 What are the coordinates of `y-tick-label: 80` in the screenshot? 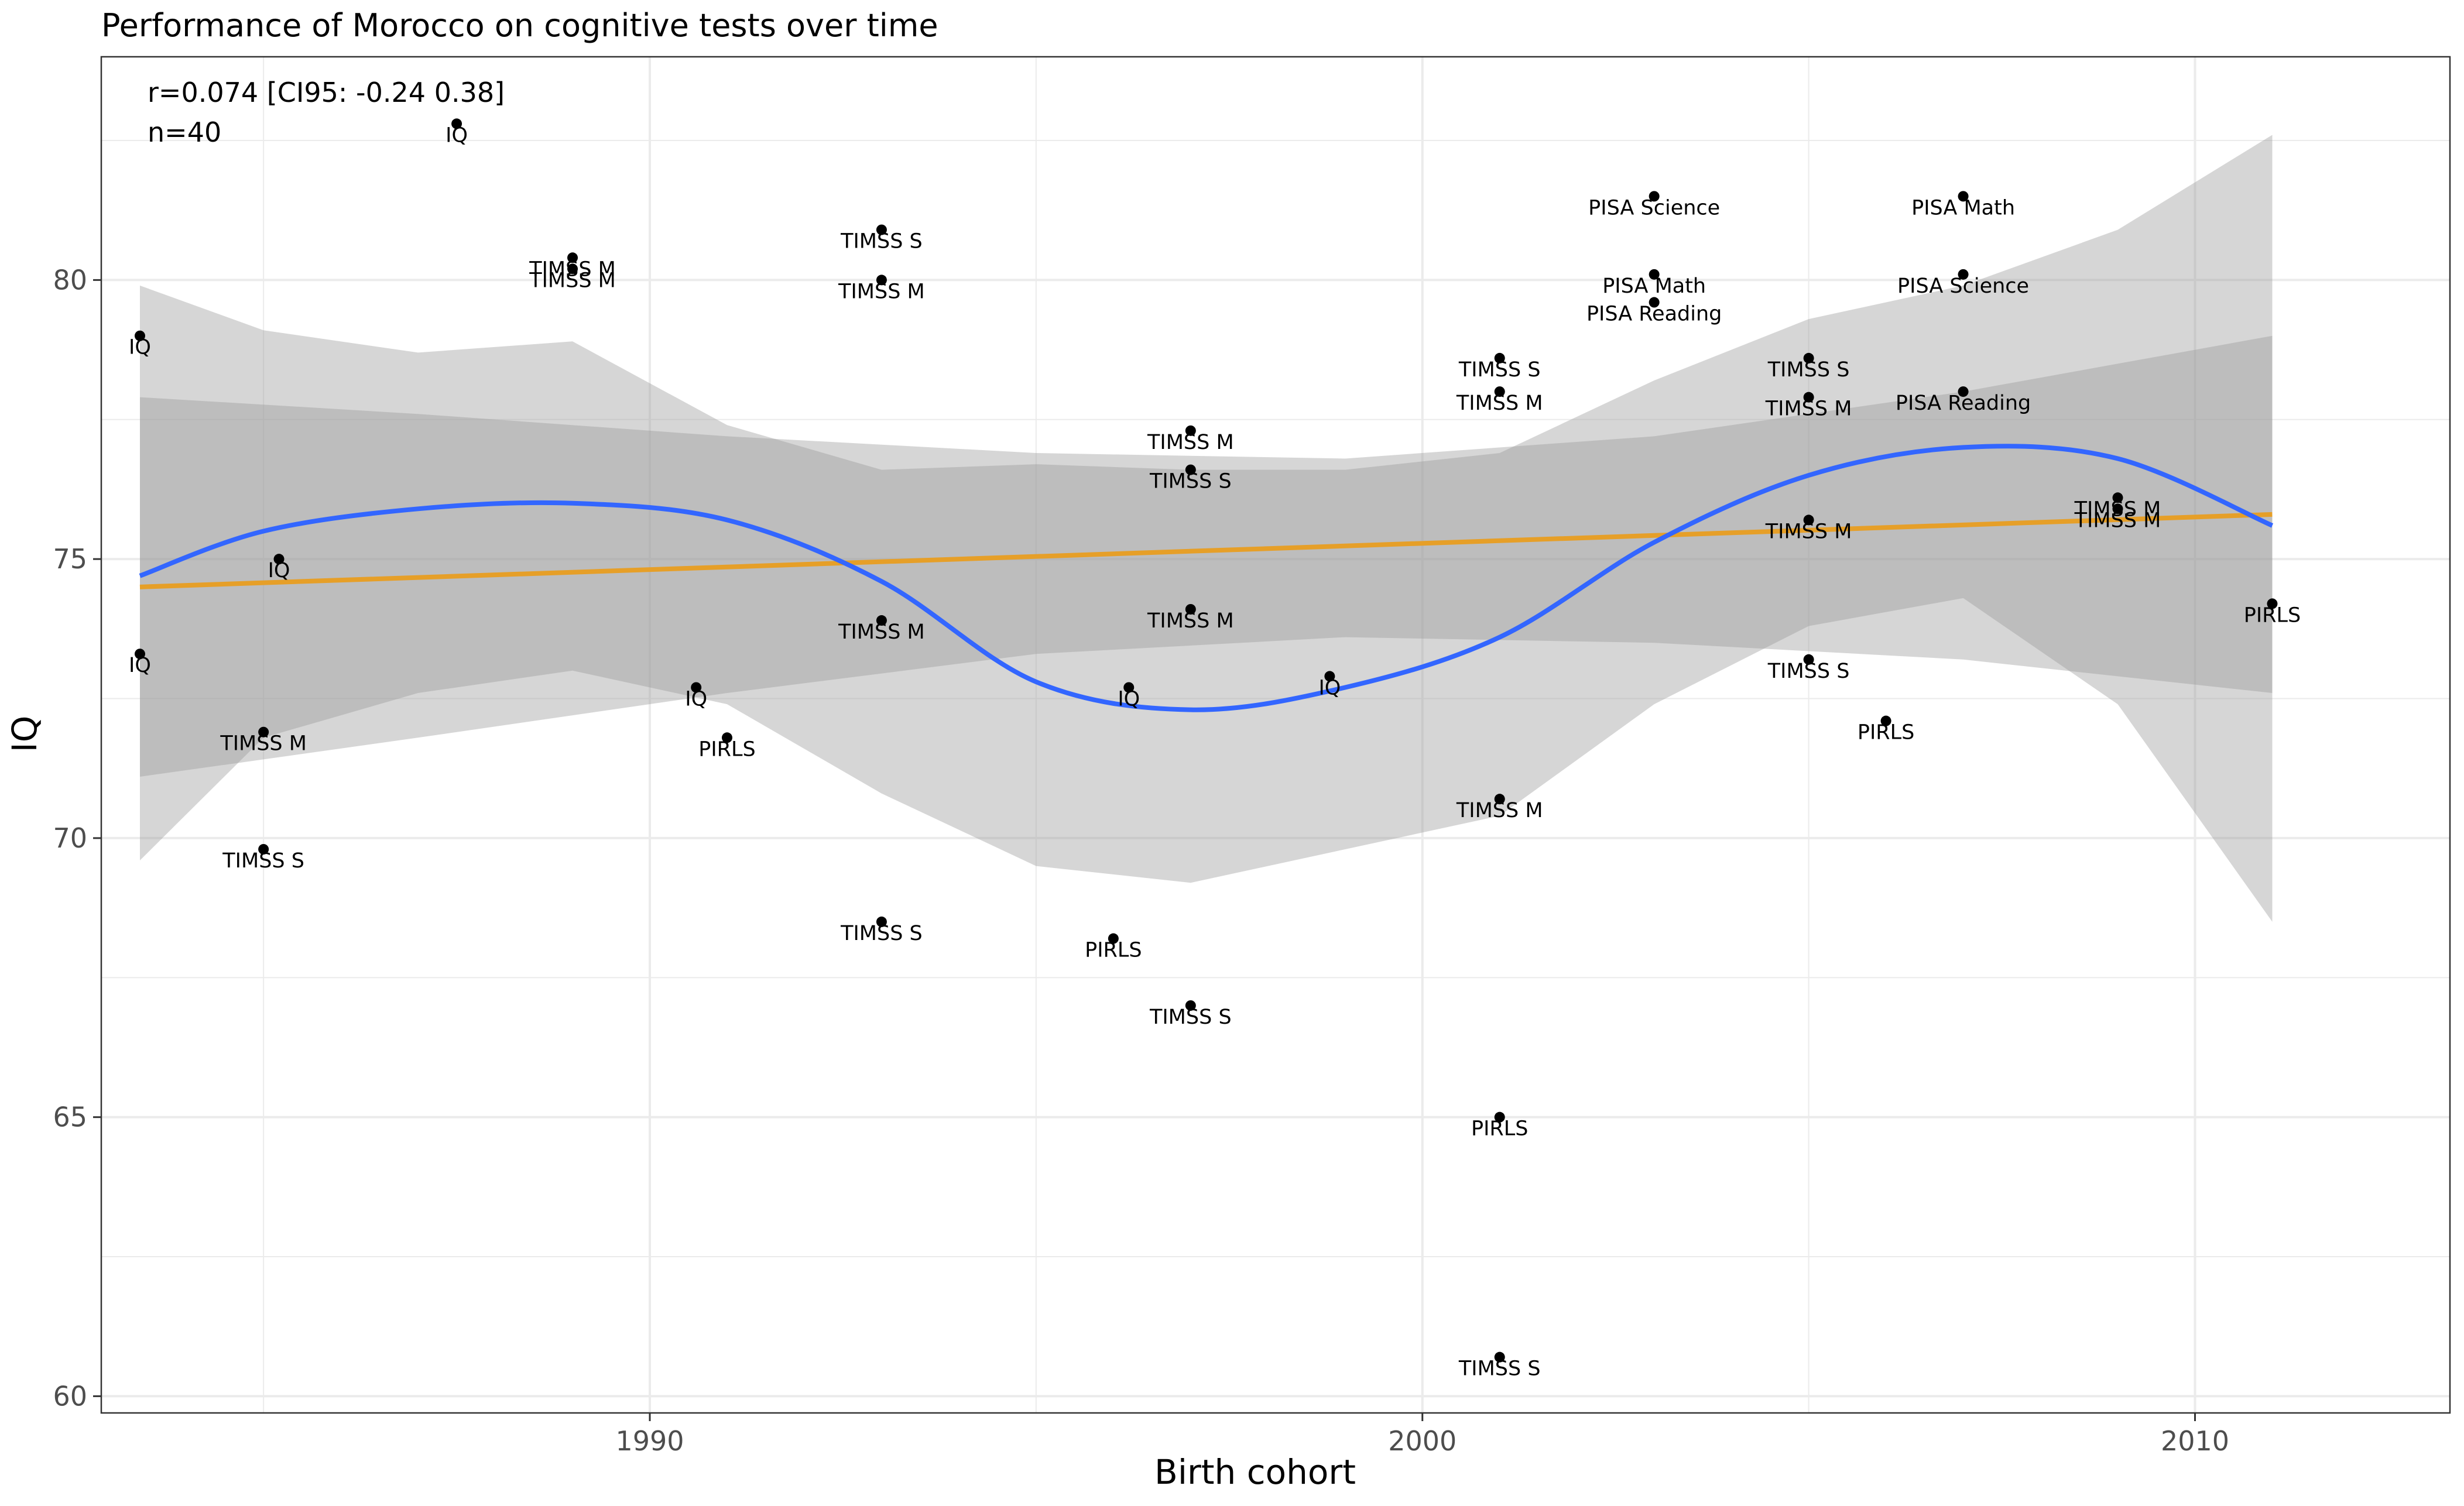 It's located at (70, 280).